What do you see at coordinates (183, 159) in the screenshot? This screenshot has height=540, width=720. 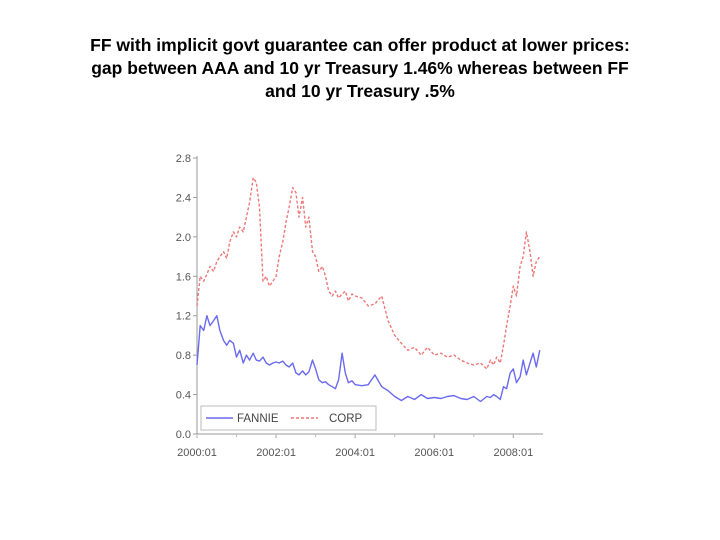 I see `y-tick-label: 2.8` at bounding box center [183, 159].